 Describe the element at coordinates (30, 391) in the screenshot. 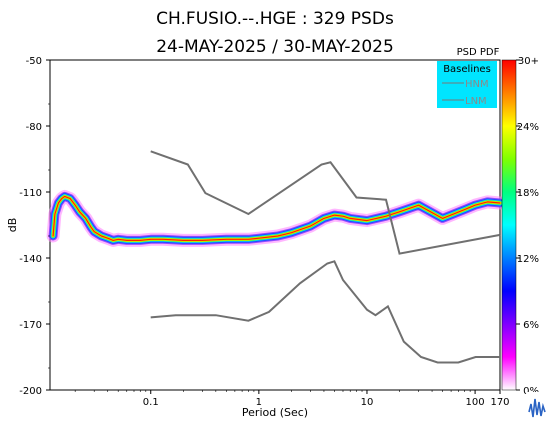

I see `y-tick-label: -200` at that location.